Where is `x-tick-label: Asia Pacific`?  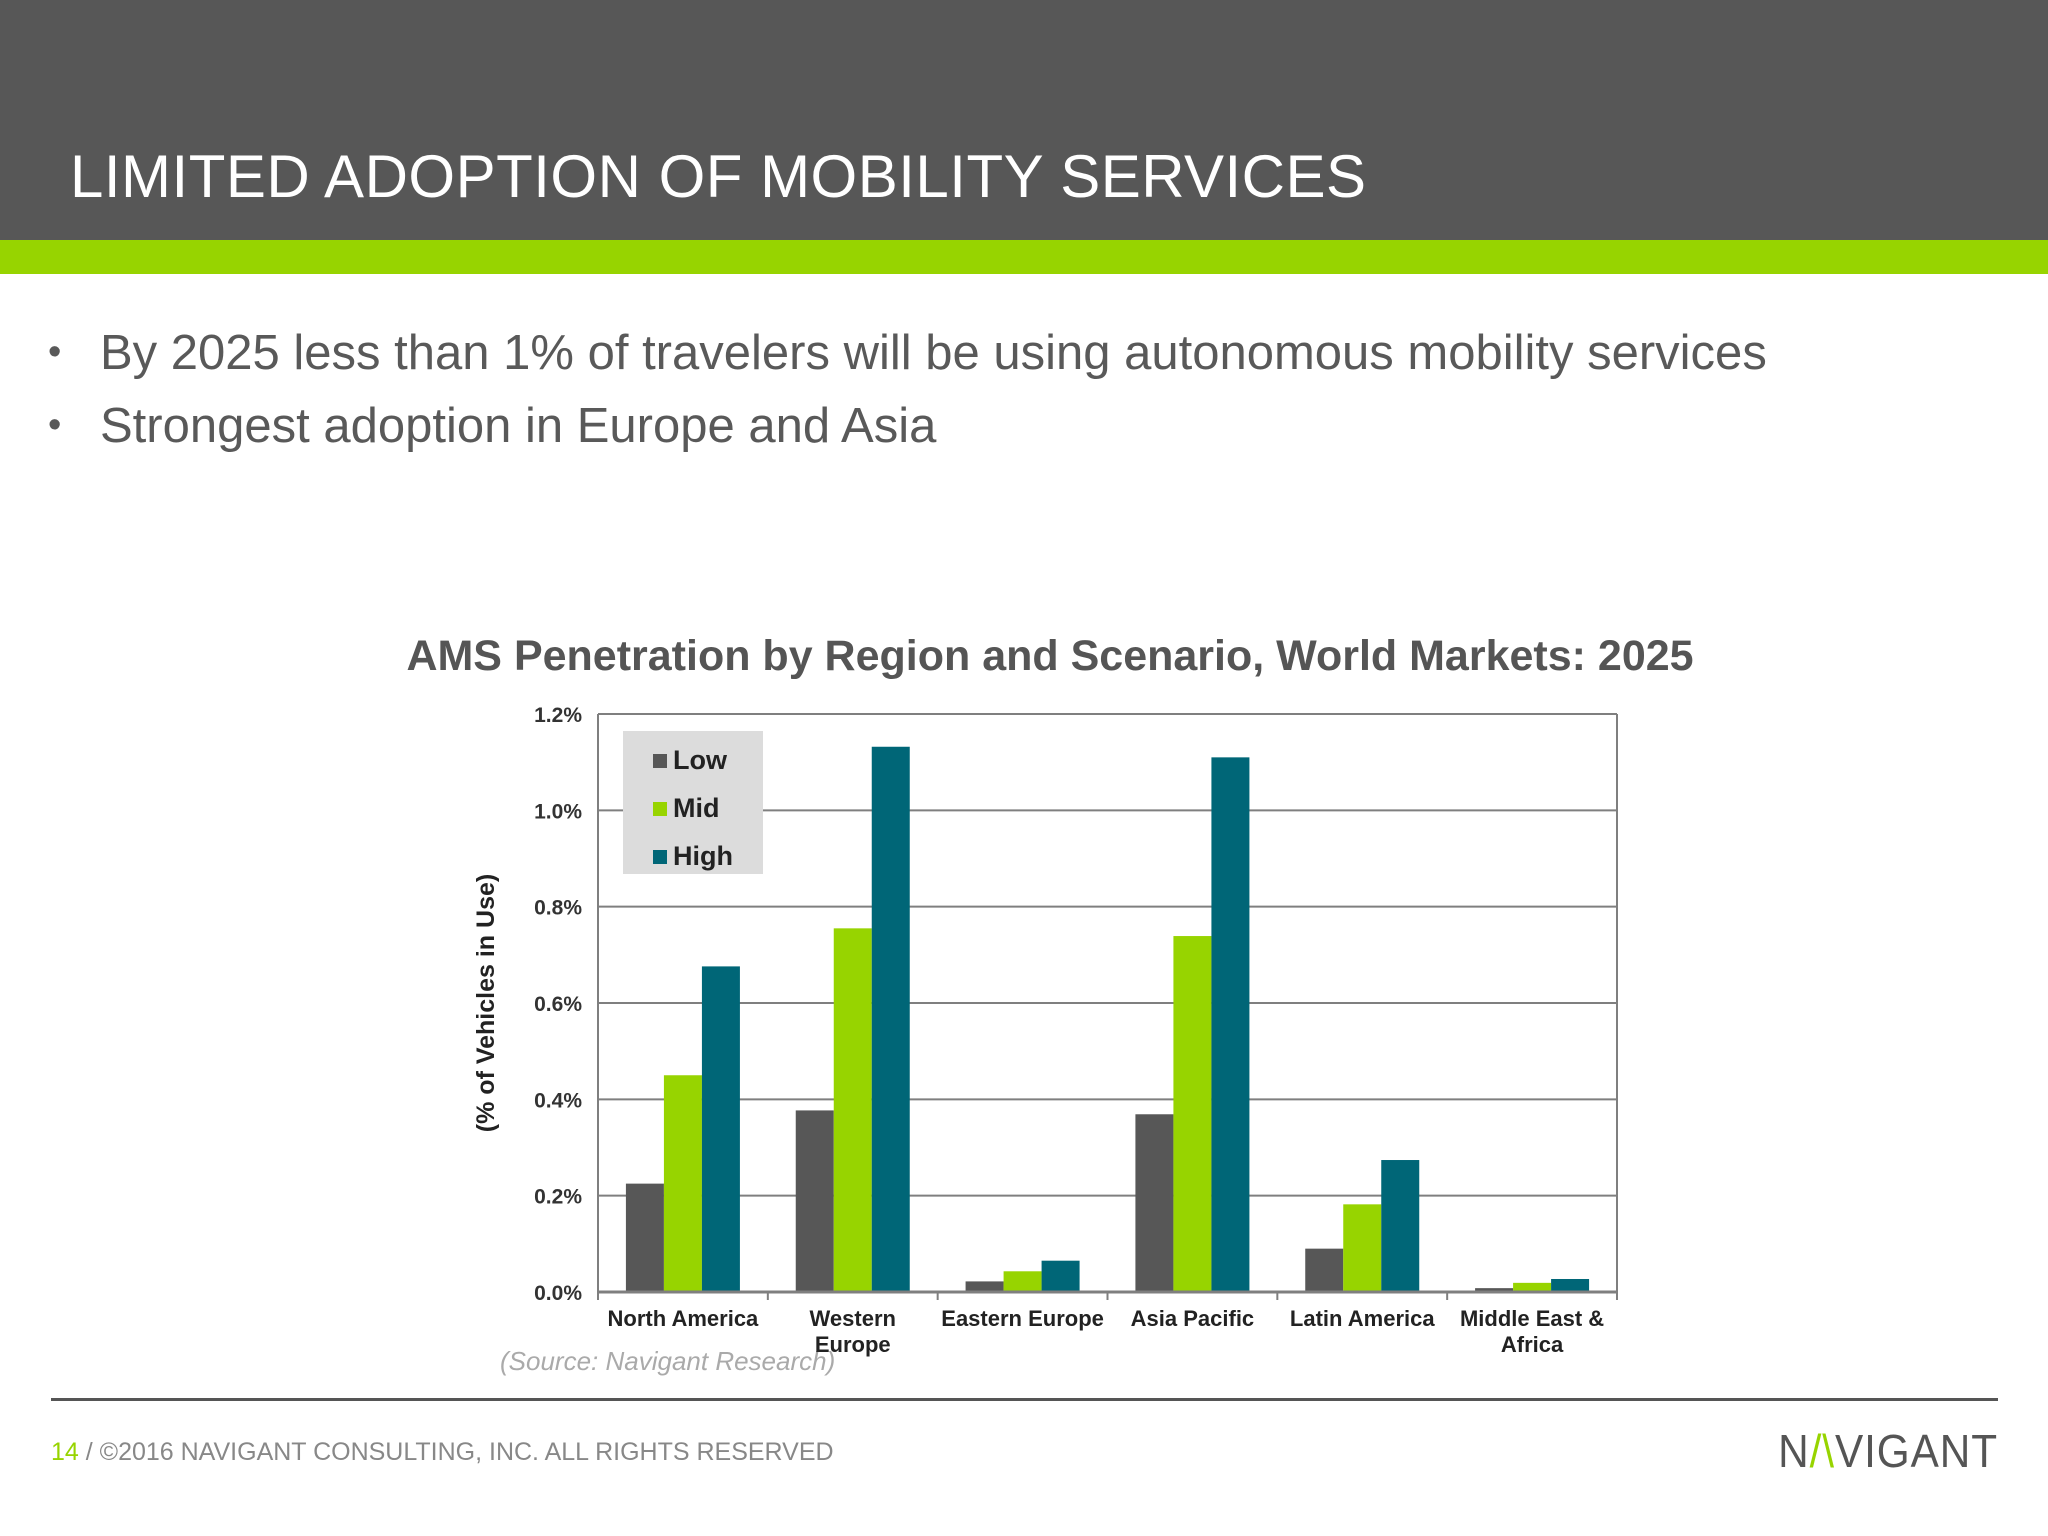
x-tick-label: Asia Pacific is located at coordinates (1193, 1318).